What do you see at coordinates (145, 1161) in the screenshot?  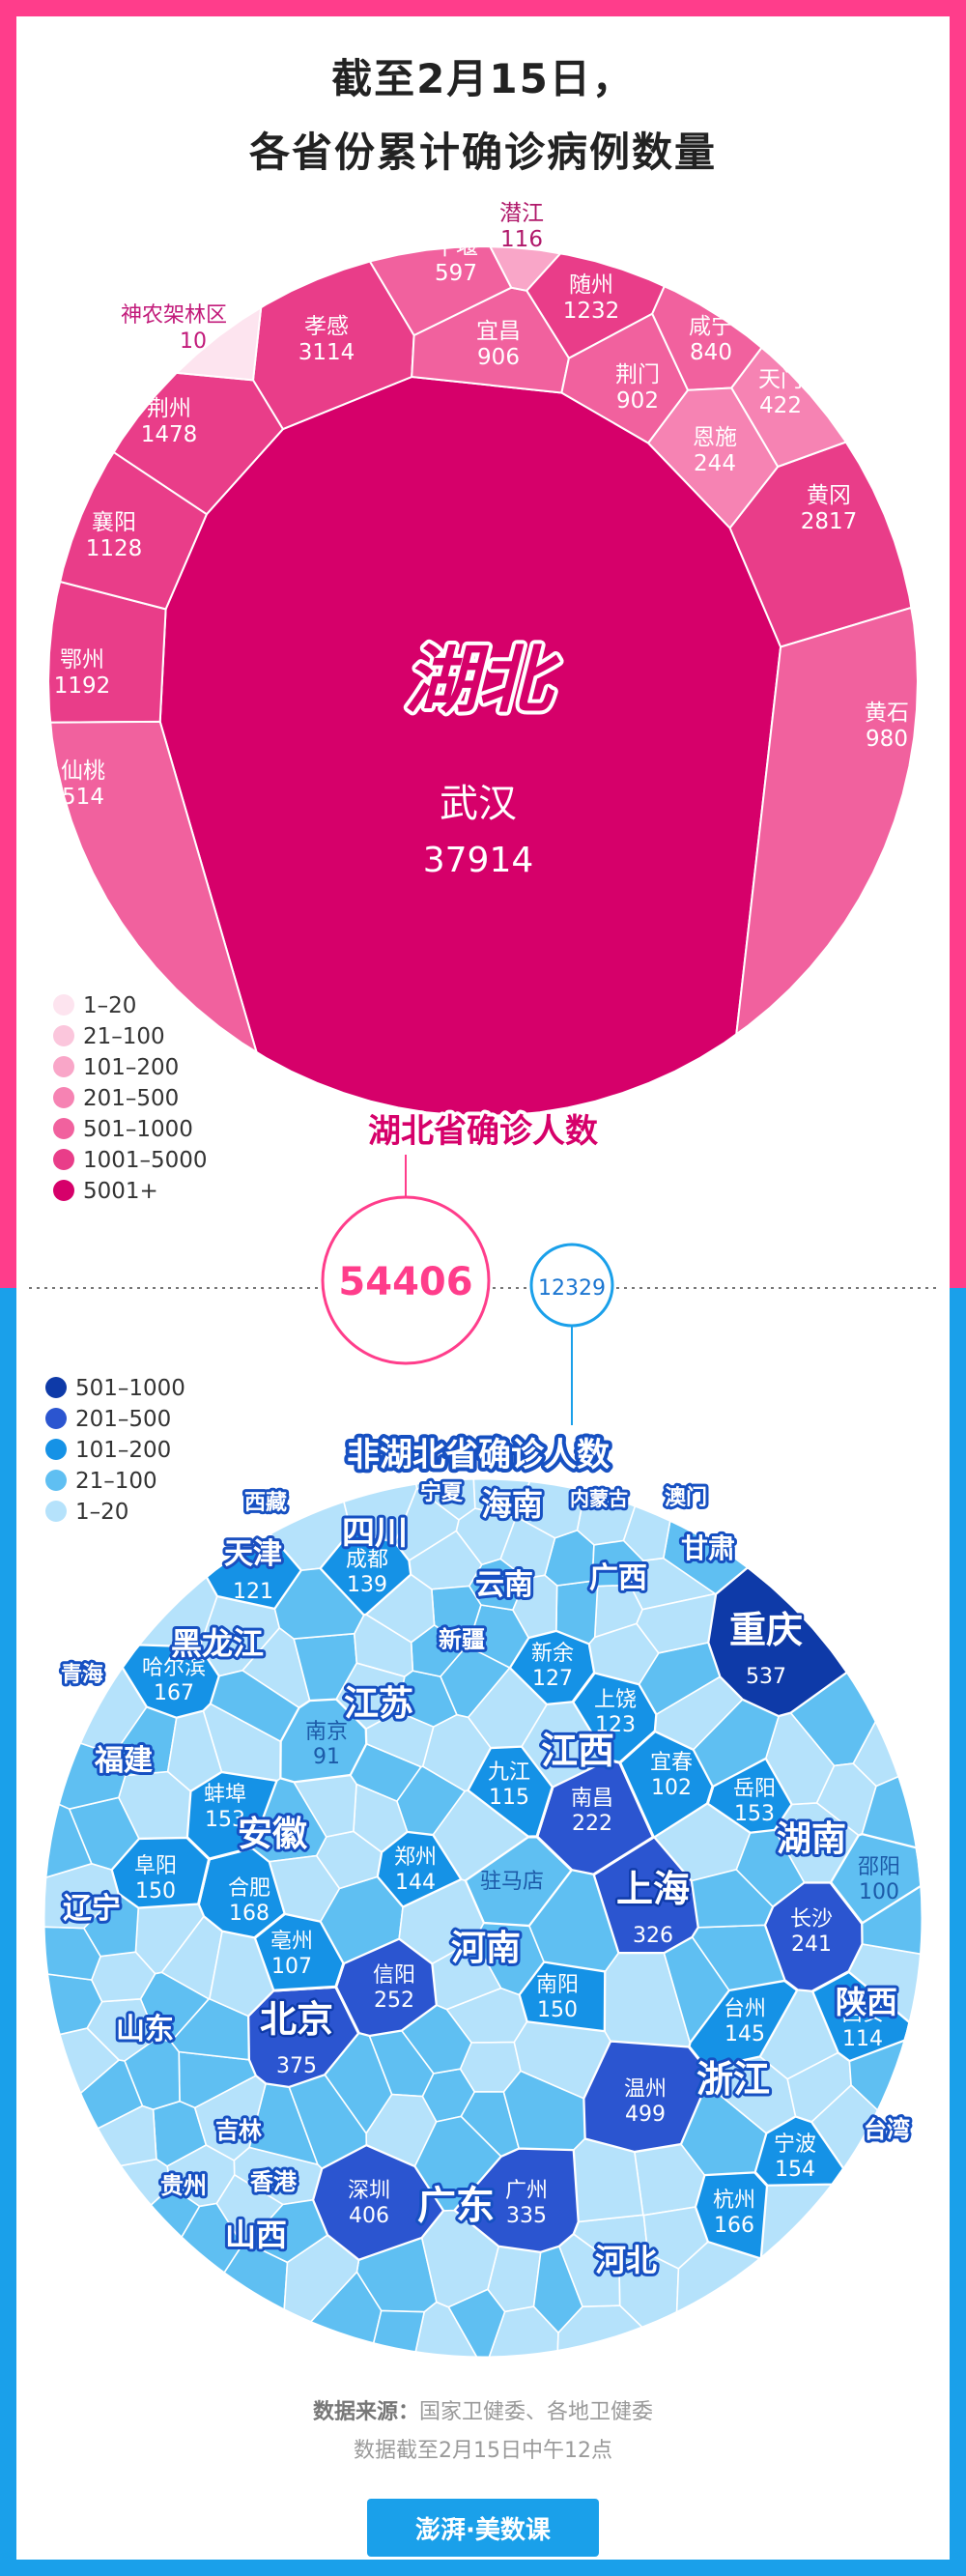 I see `legend-label: 1001–5000` at bounding box center [145, 1161].